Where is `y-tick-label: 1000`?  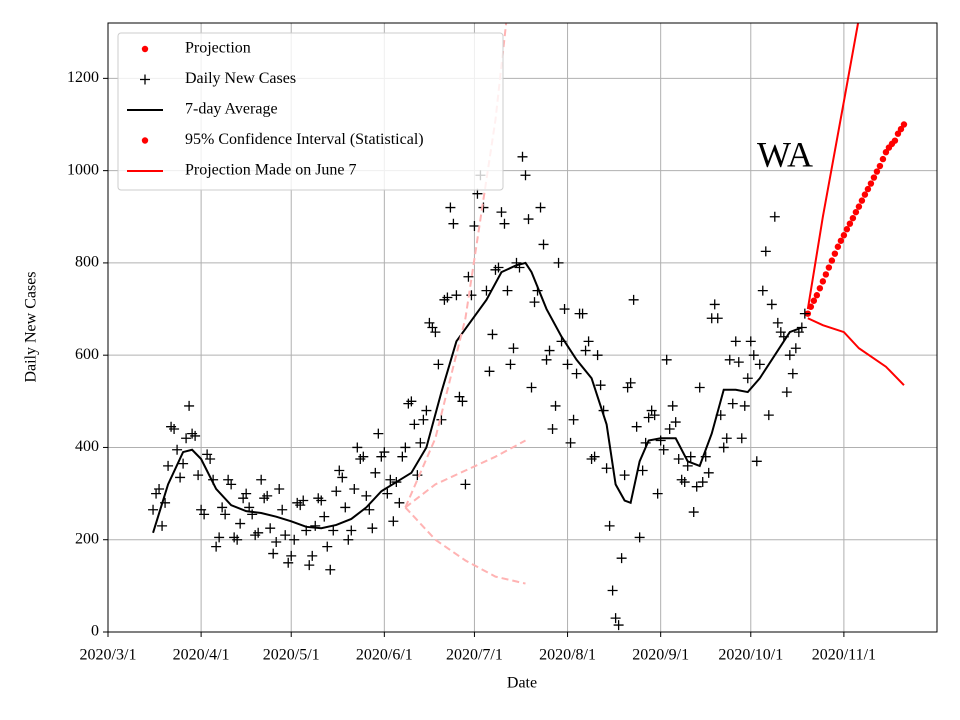
y-tick-label: 1000 is located at coordinates (83, 169).